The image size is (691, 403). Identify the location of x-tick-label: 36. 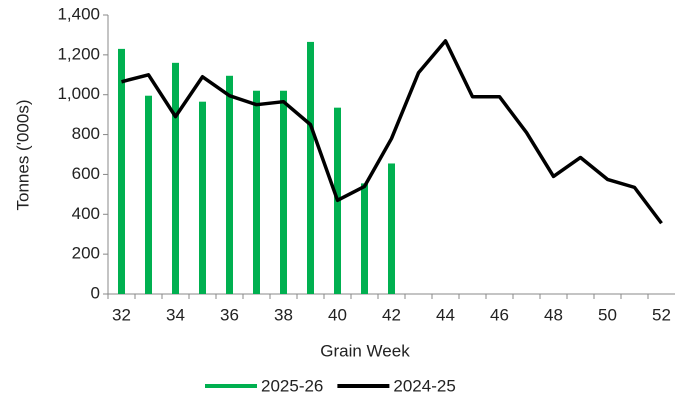
(229, 314).